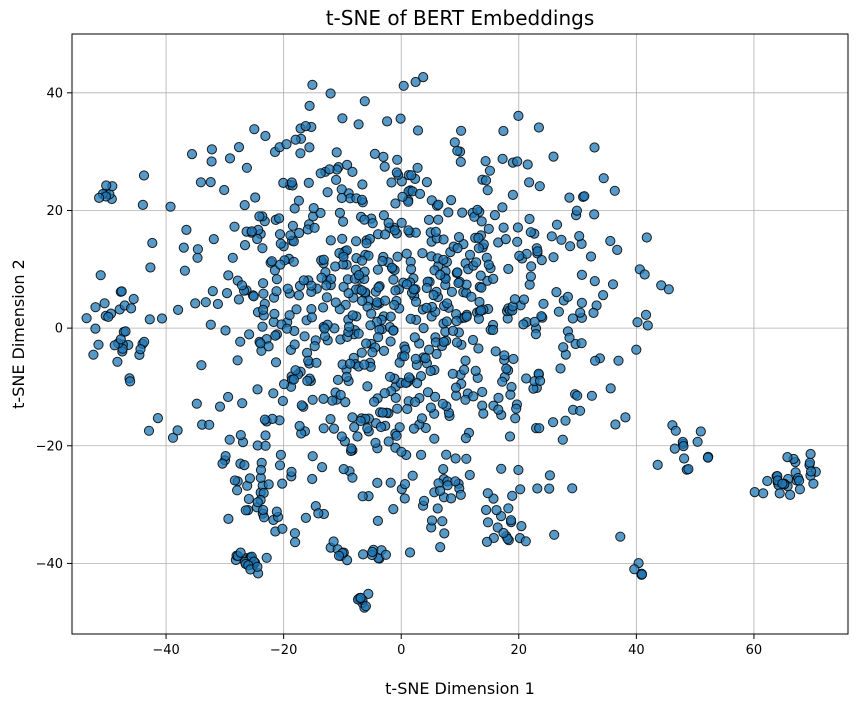  Describe the element at coordinates (18, 334) in the screenshot. I see `y-axis-label: t-SNE Dimension 2` at that location.